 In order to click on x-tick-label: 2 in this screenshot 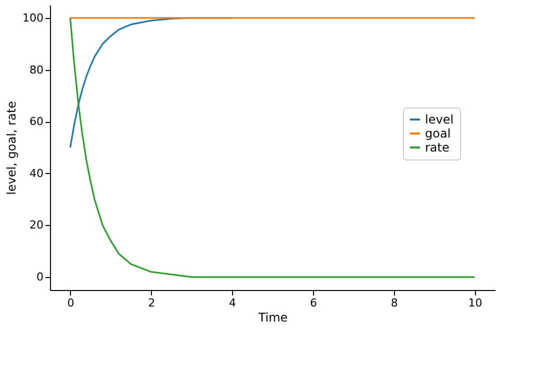, I will do `click(152, 303)`.